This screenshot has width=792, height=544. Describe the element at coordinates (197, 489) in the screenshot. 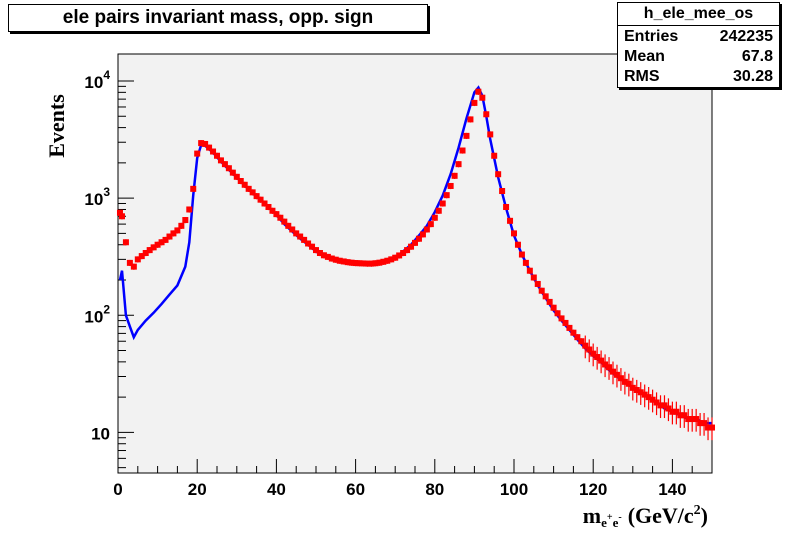

I see `x-tick-label: 20` at that location.